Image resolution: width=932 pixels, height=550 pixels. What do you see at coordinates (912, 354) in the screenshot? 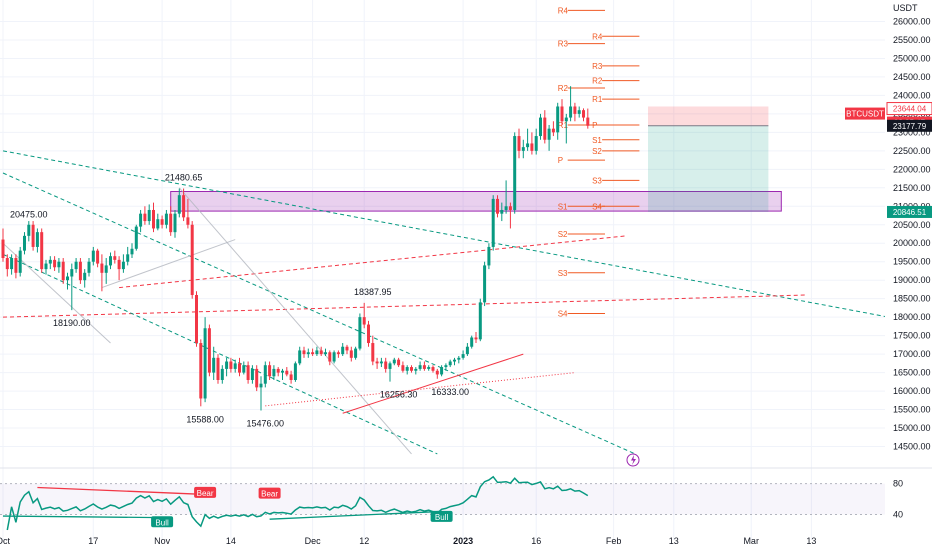
I see `price-tick-label: 17000.00` at bounding box center [912, 354].